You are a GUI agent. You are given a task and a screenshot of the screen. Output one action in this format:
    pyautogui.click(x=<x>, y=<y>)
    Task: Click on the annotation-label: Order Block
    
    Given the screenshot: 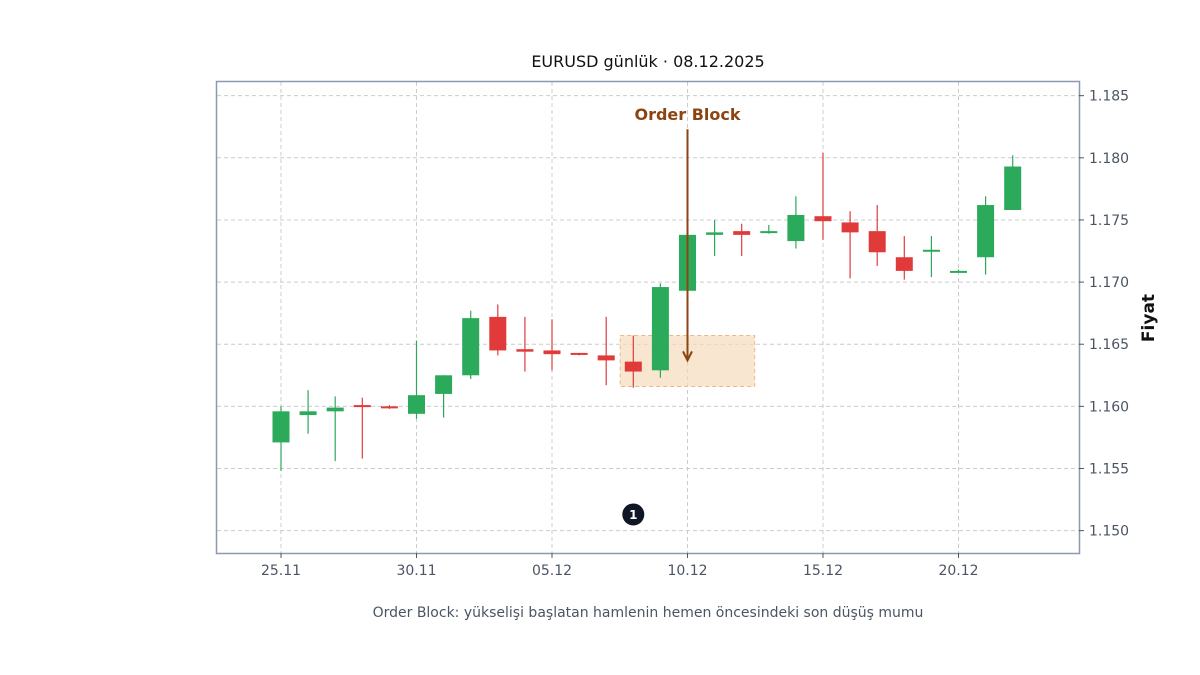 What is the action you would take?
    pyautogui.click(x=687, y=114)
    